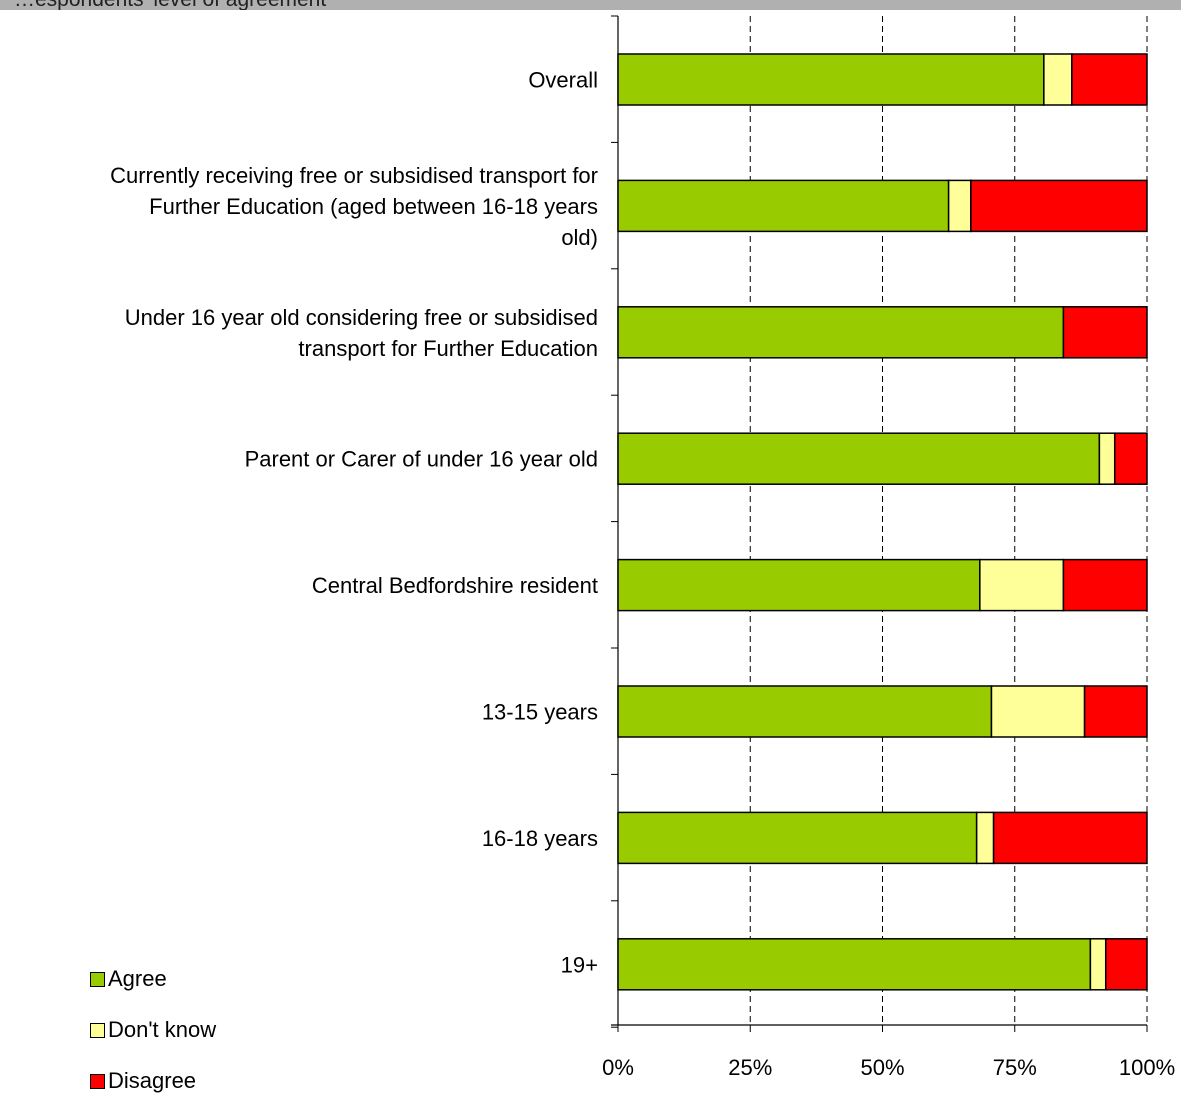 This screenshot has width=1181, height=1095. Describe the element at coordinates (421, 459) in the screenshot. I see `category-label: Parent or Carer of under 16 year old` at that location.